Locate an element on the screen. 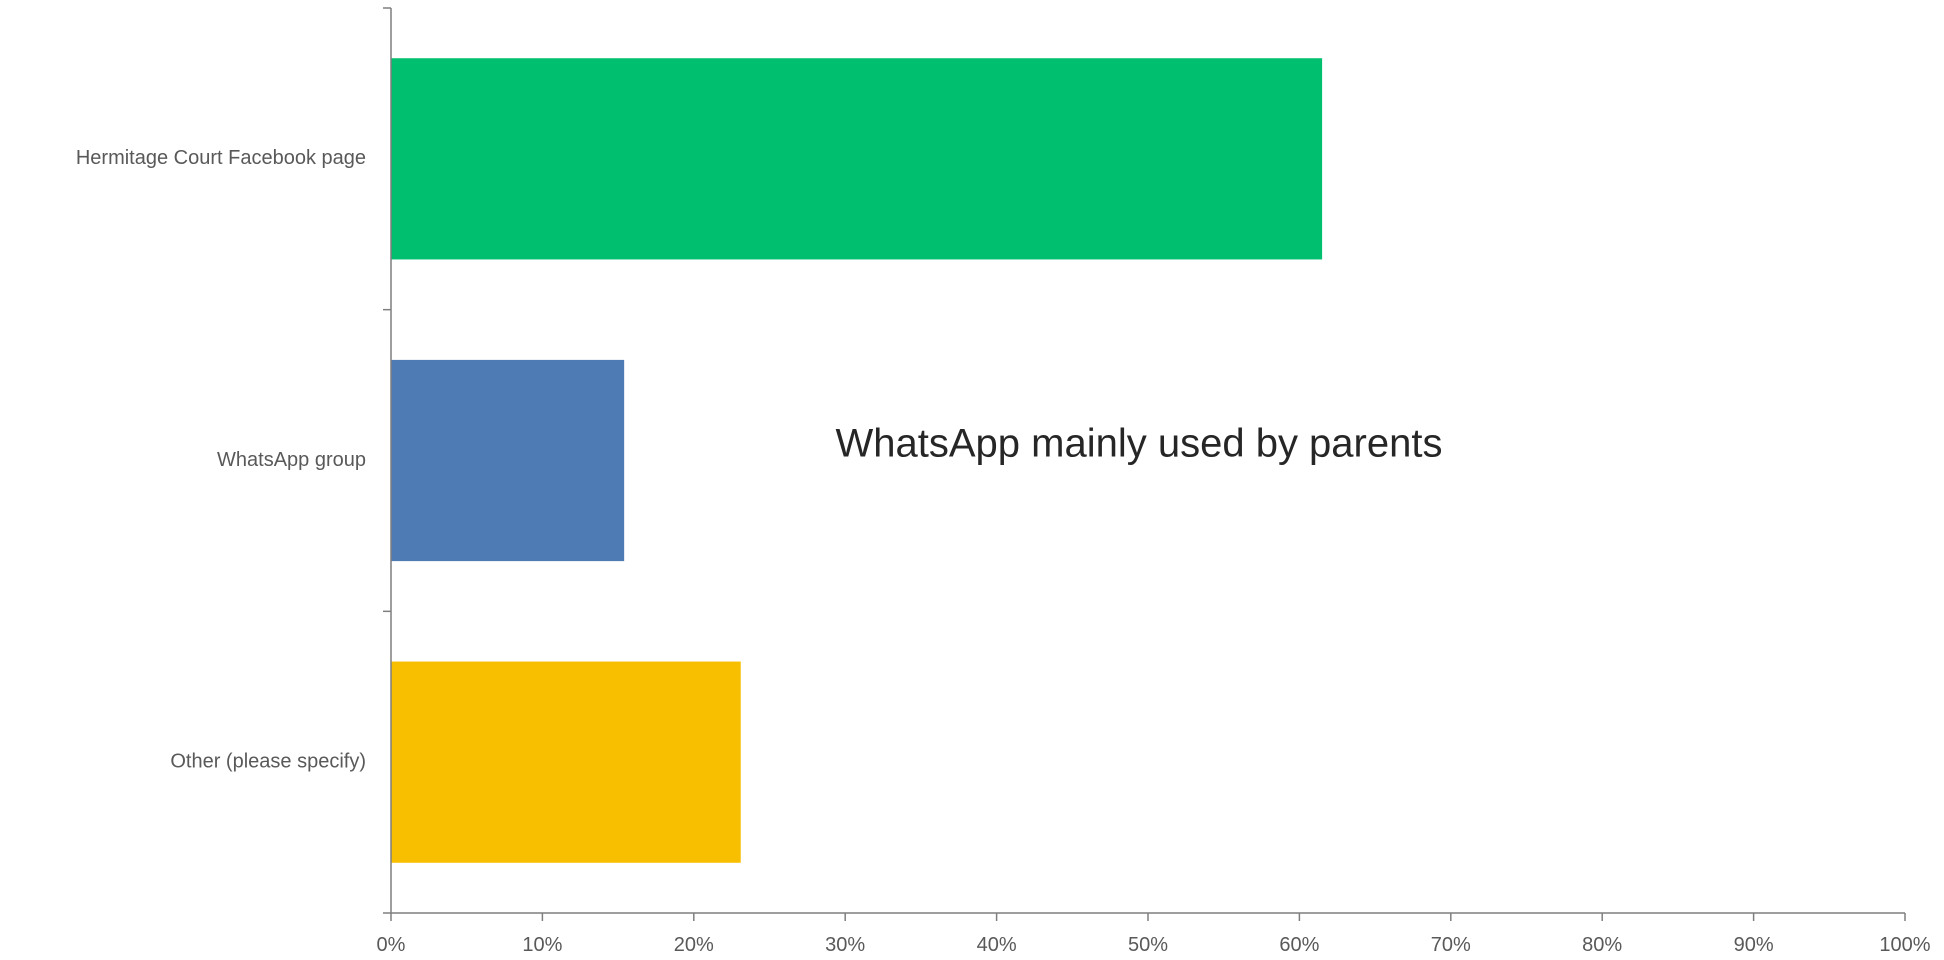 This screenshot has width=1944, height=960. chart-annotation: WhatsApp mainly used by parents is located at coordinates (1139, 444).